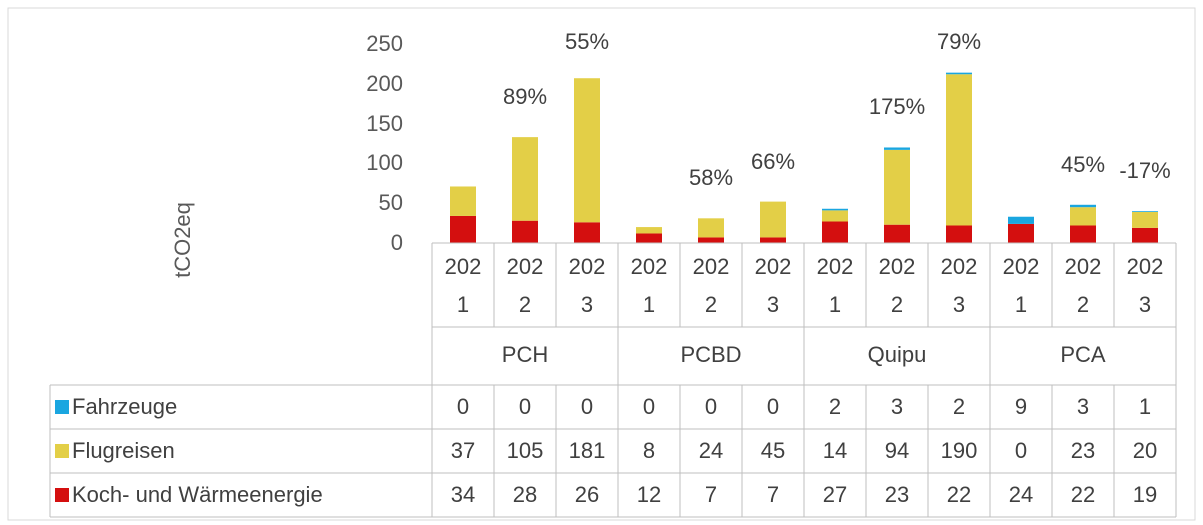 This screenshot has width=1203, height=525. I want to click on group-label: PCBD, so click(711, 354).